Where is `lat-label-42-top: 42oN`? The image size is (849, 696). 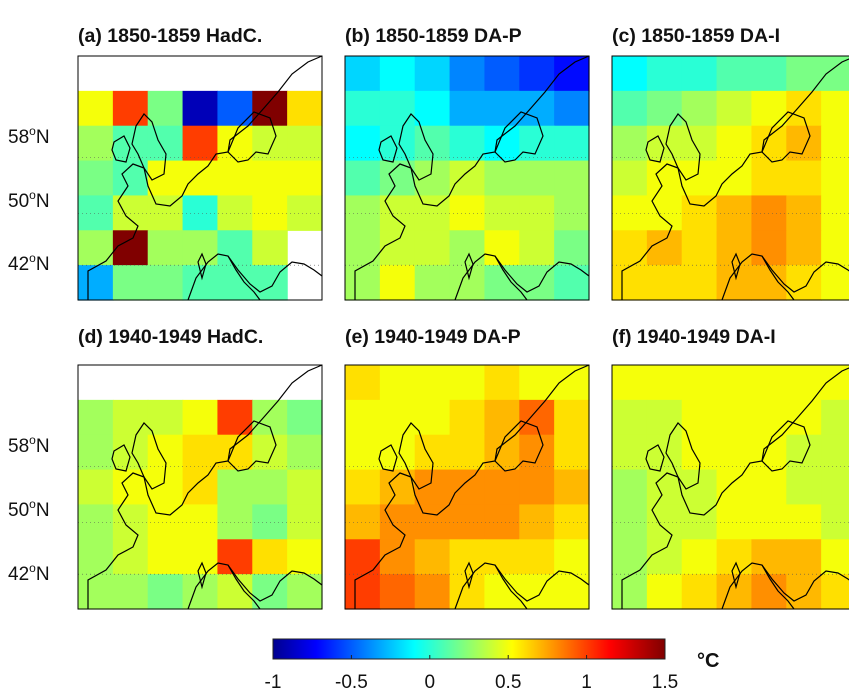
lat-label-42-top: 42oN is located at coordinates (29, 263).